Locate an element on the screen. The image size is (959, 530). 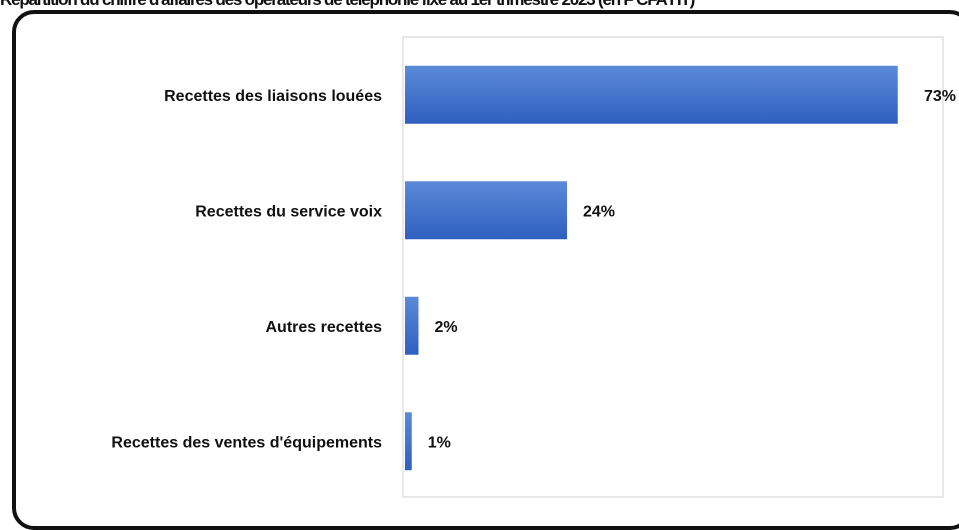
category-label-3: Recettes des ventes d'équipements is located at coordinates (246, 442).